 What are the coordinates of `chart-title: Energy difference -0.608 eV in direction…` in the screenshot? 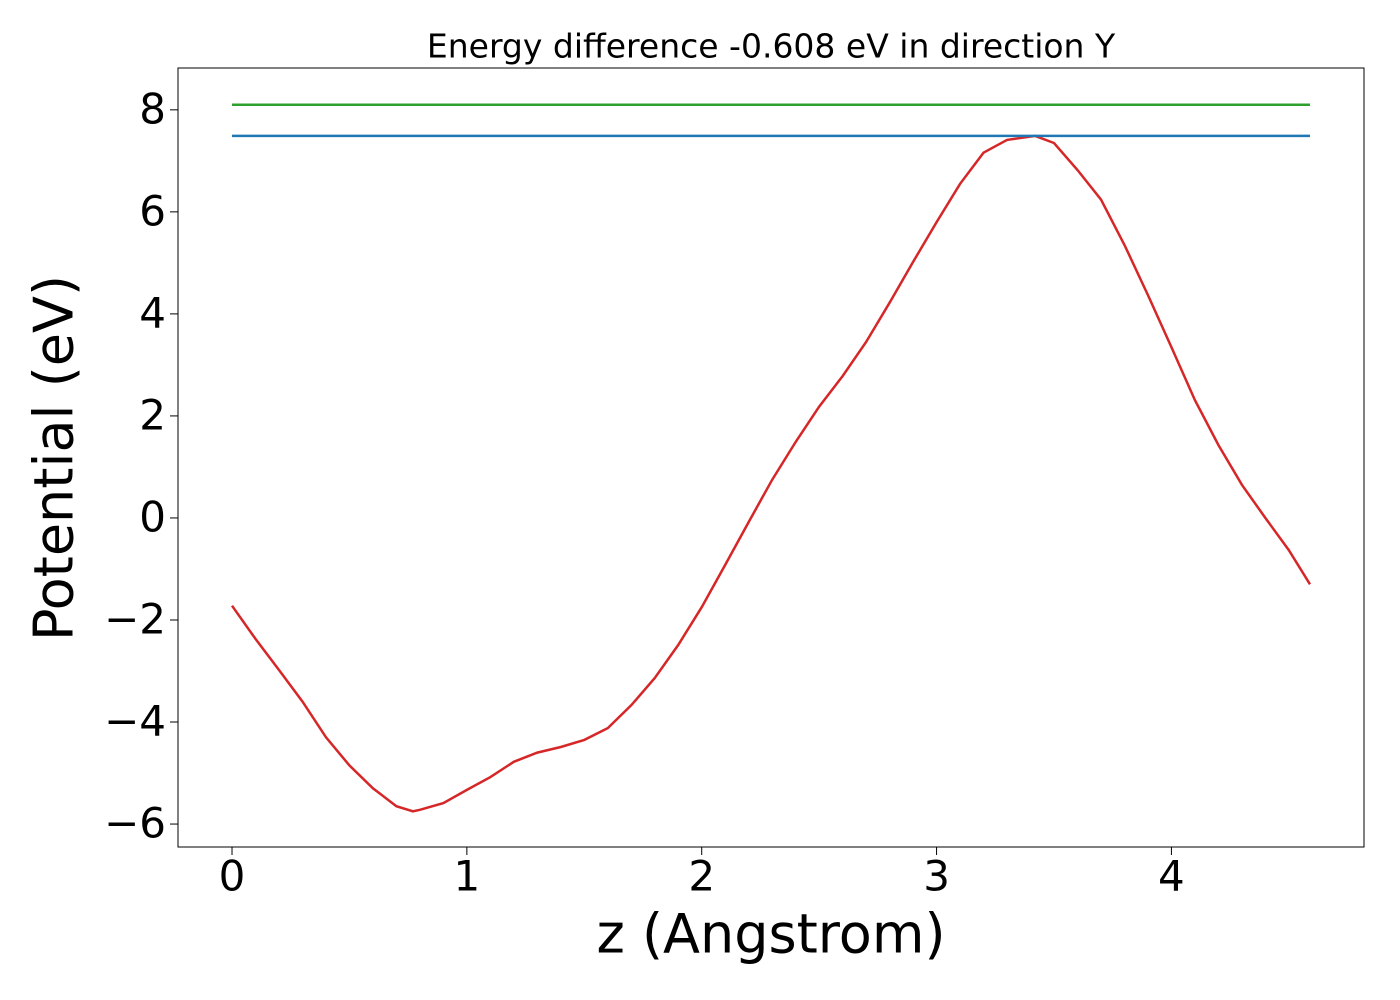 It's located at (771, 46).